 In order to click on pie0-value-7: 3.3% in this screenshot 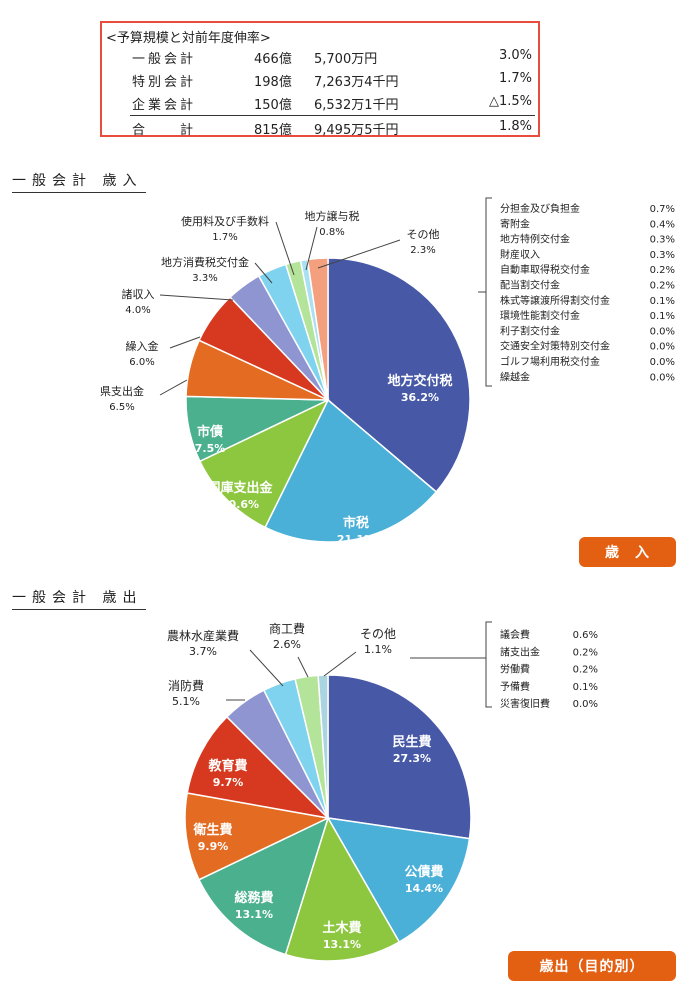, I will do `click(204, 278)`.